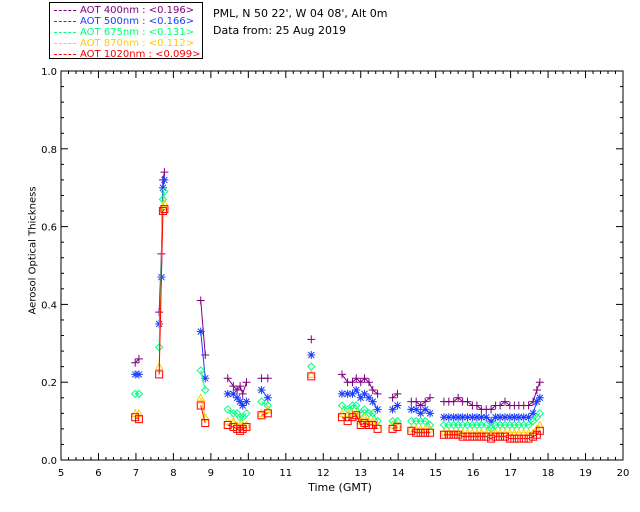 This screenshot has height=512, width=640. I want to click on legend-label-870nm: AOT 870nm : <0.112>, so click(137, 43).